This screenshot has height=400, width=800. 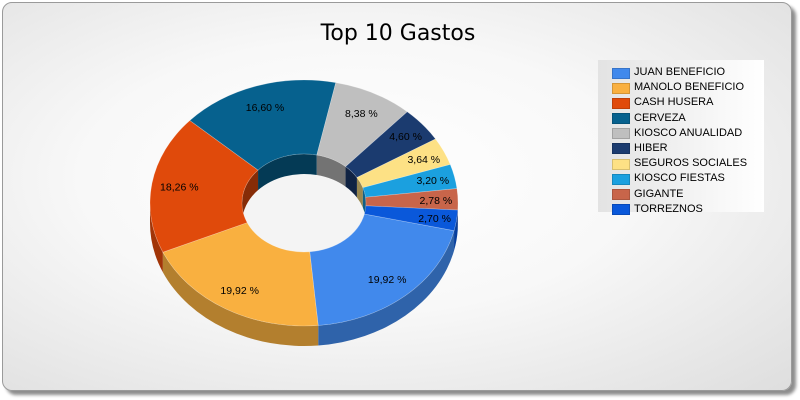 I want to click on legend-label: JUAN BENEFICIO, so click(x=680, y=72).